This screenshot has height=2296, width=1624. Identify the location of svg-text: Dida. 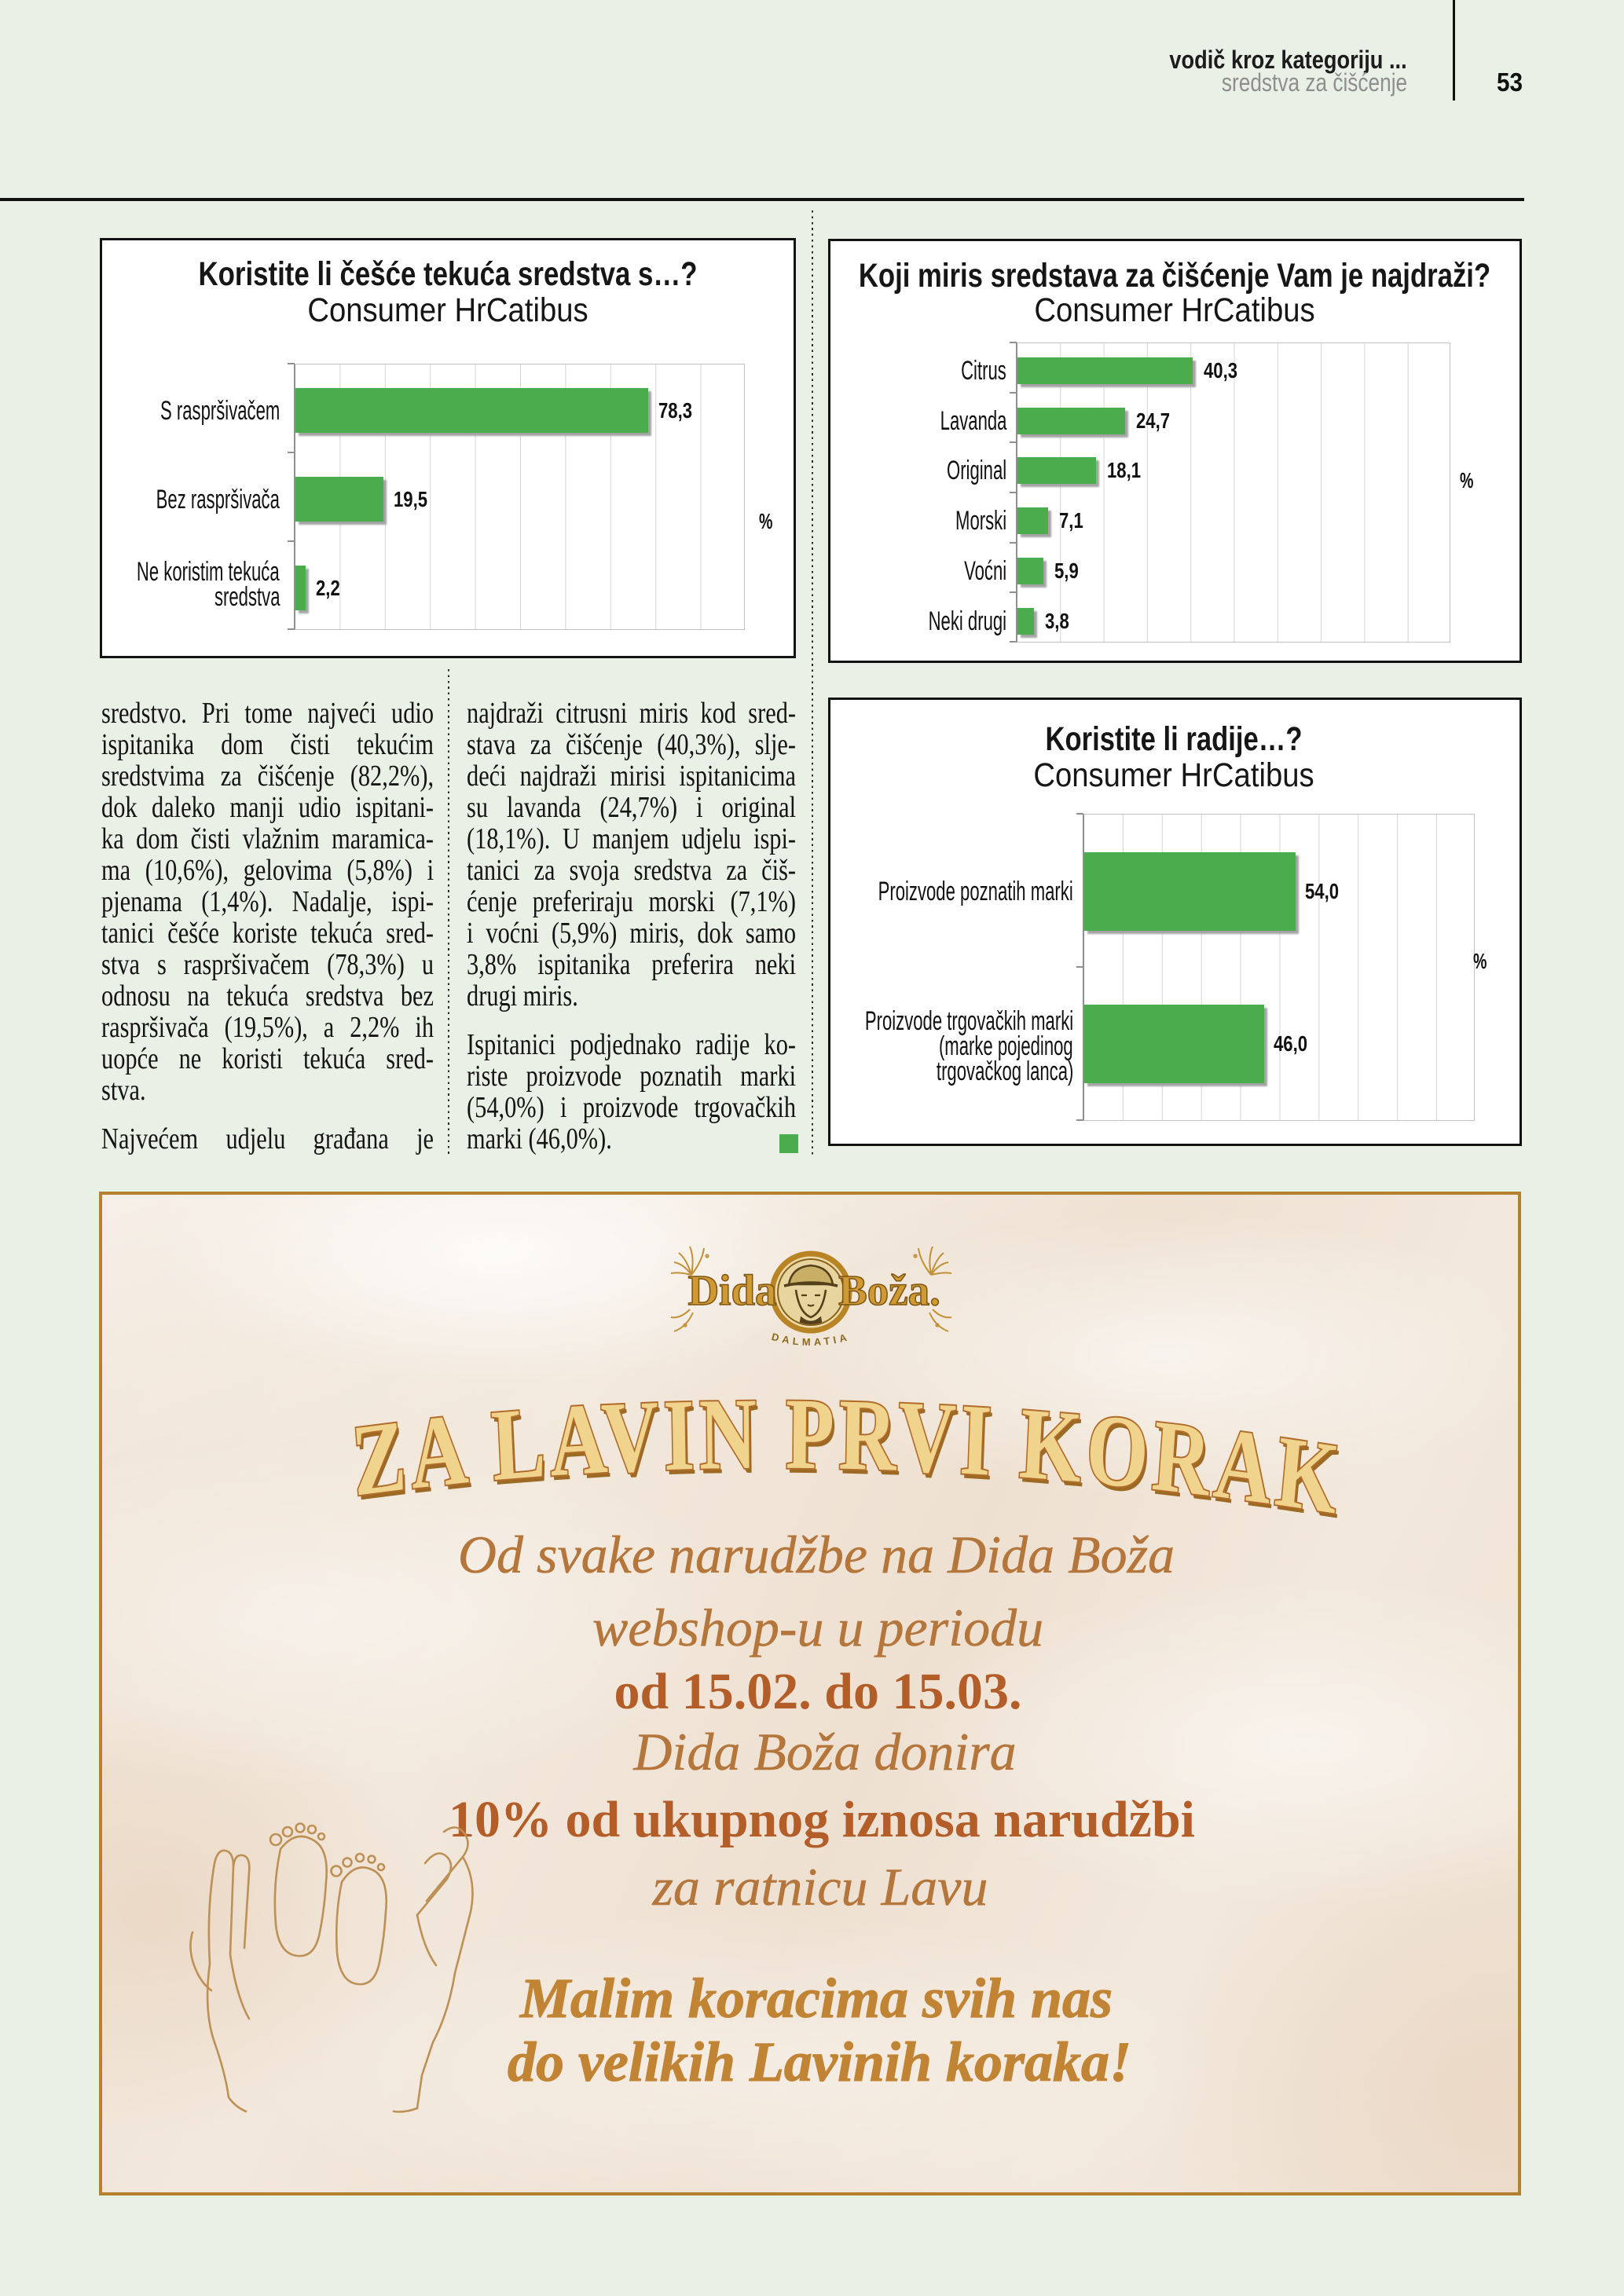
(731, 1290).